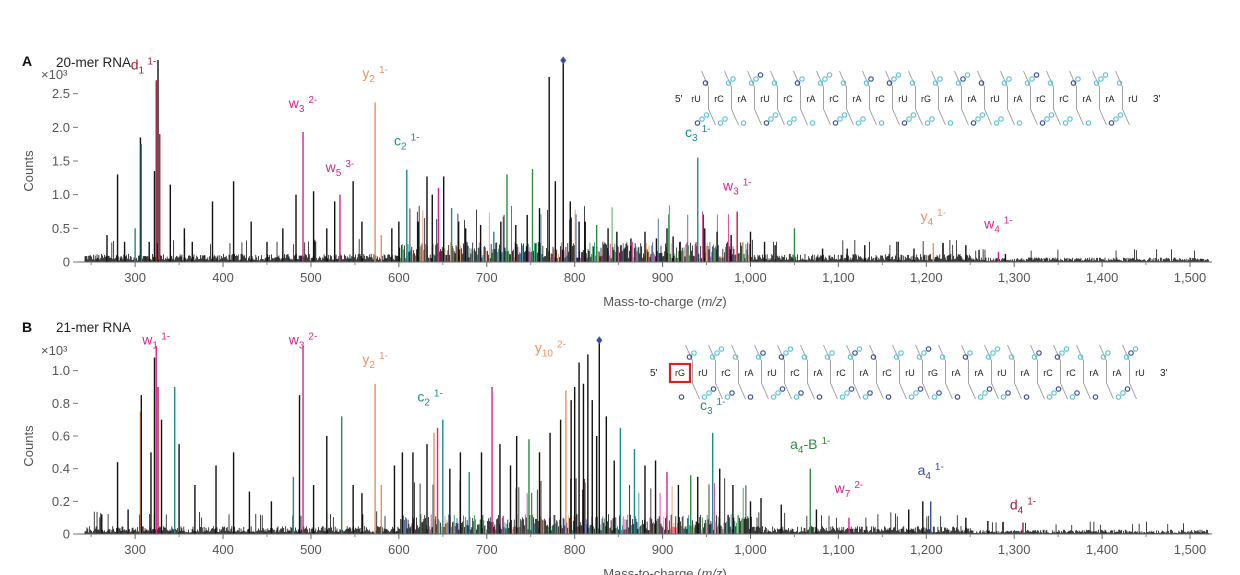  Describe the element at coordinates (61, 468) in the screenshot. I see `y-tick-label: 0.4` at that location.